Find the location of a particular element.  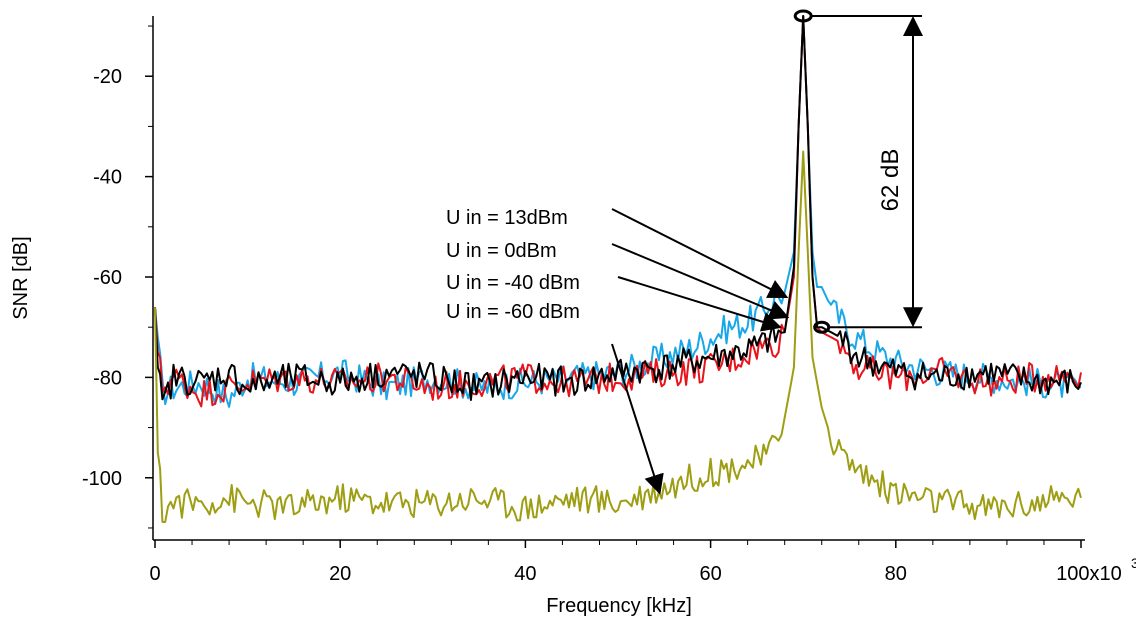

x-tick-exponent: 3 is located at coordinates (1133, 563).